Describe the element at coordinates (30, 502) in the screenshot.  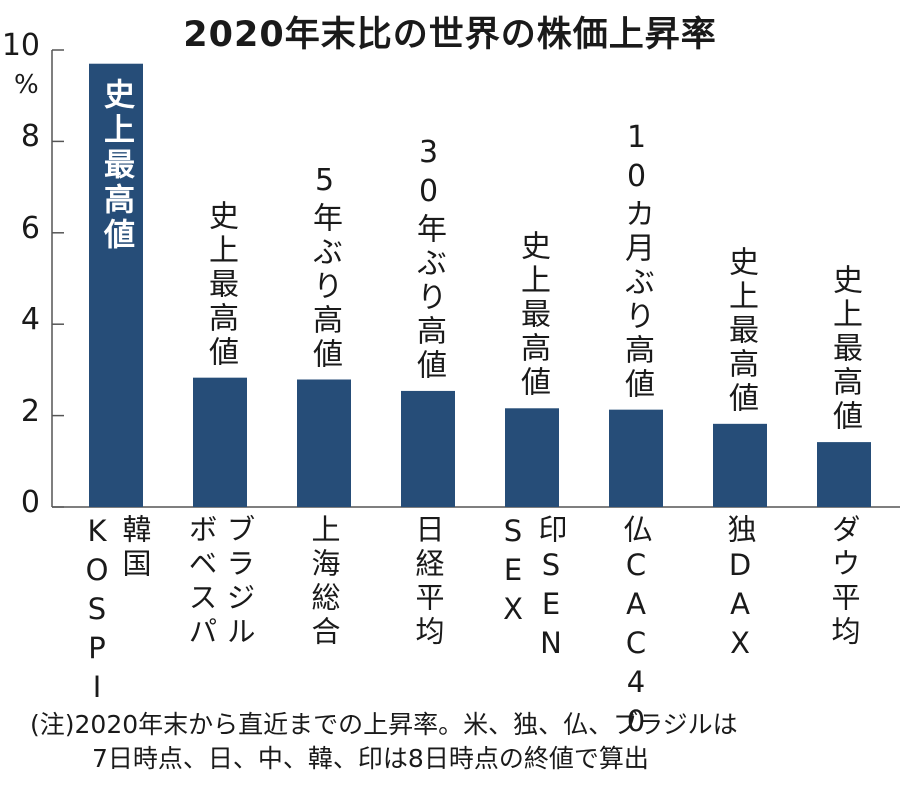
I see `y-tick-label: 0` at that location.